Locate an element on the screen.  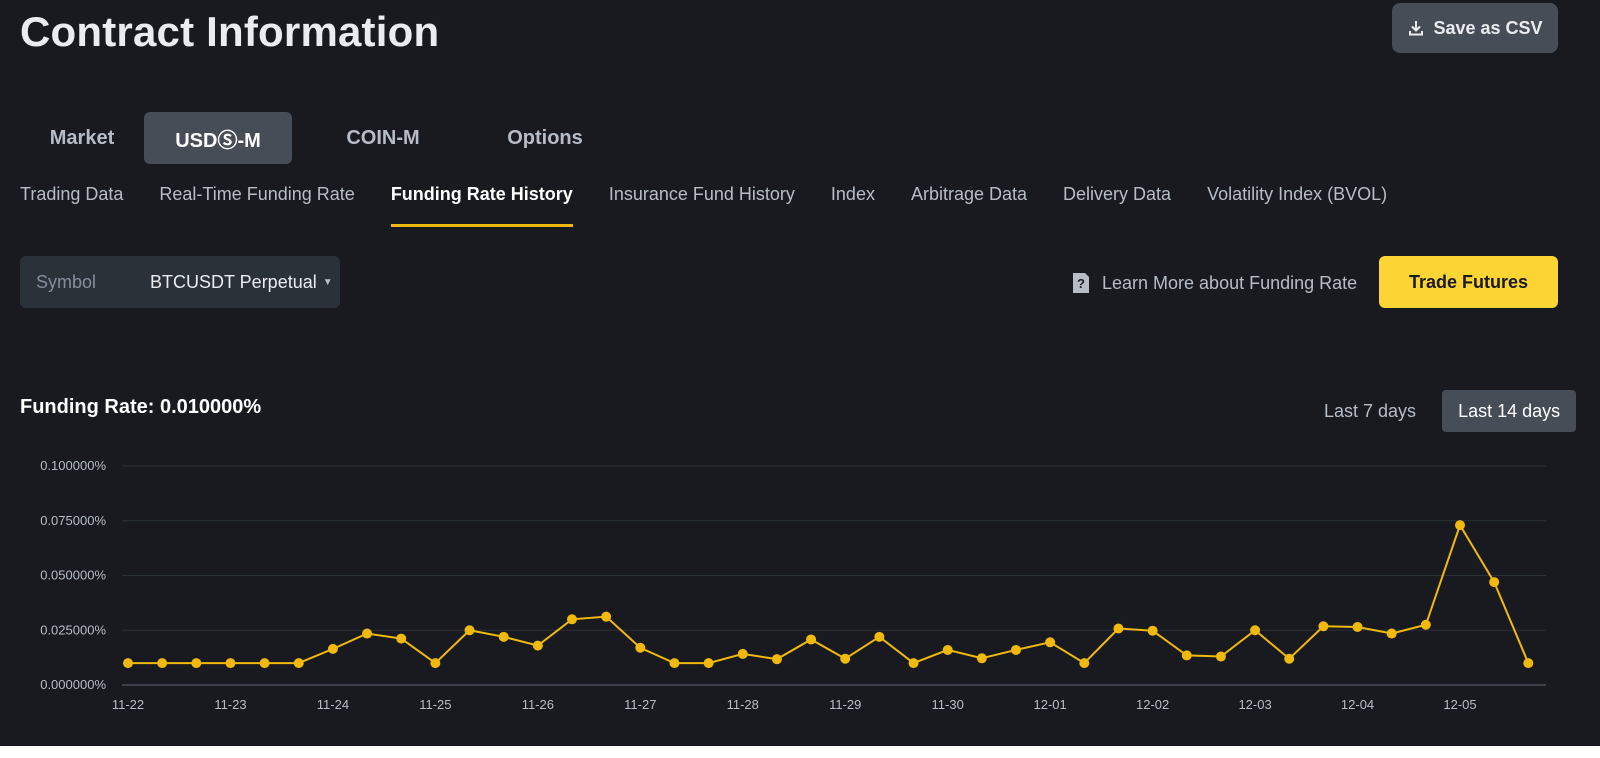
x-tick-label: 12-04 is located at coordinates (1357, 704).